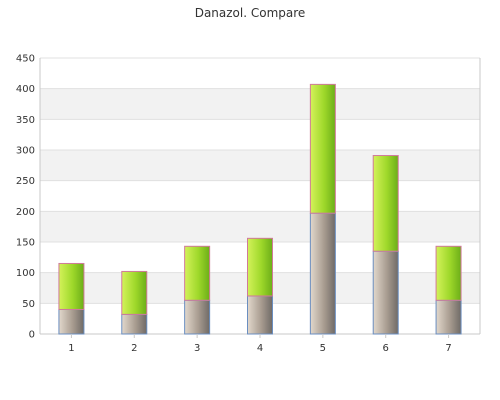 The image size is (500, 400). I want to click on y-tick-label: 300, so click(25, 151).